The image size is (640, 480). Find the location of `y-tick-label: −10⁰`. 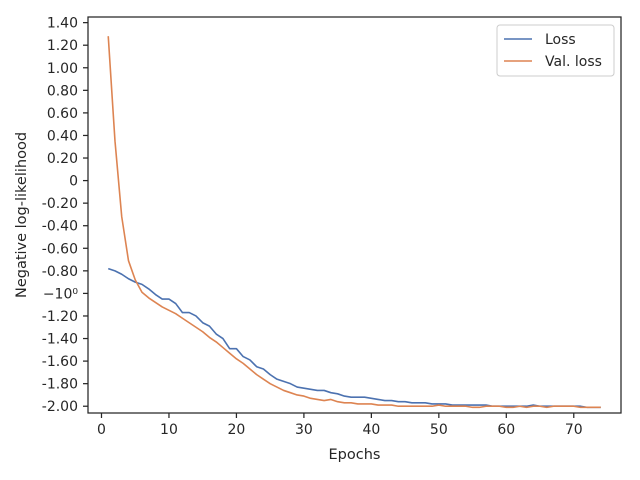

y-tick-label: −10⁰ is located at coordinates (61, 294).